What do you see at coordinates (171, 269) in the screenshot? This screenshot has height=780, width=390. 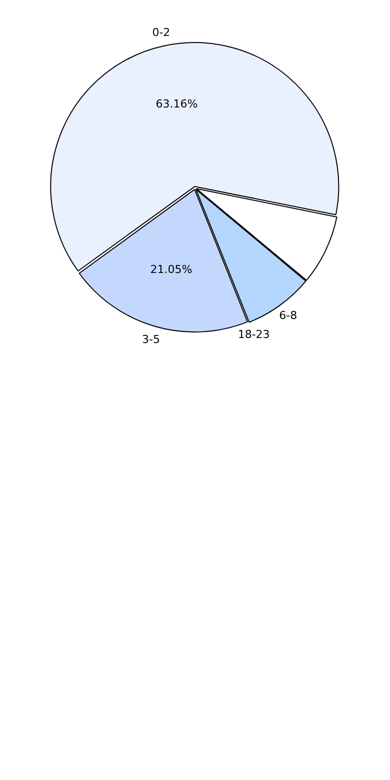 I see `data-label: 21.05%` at bounding box center [171, 269].